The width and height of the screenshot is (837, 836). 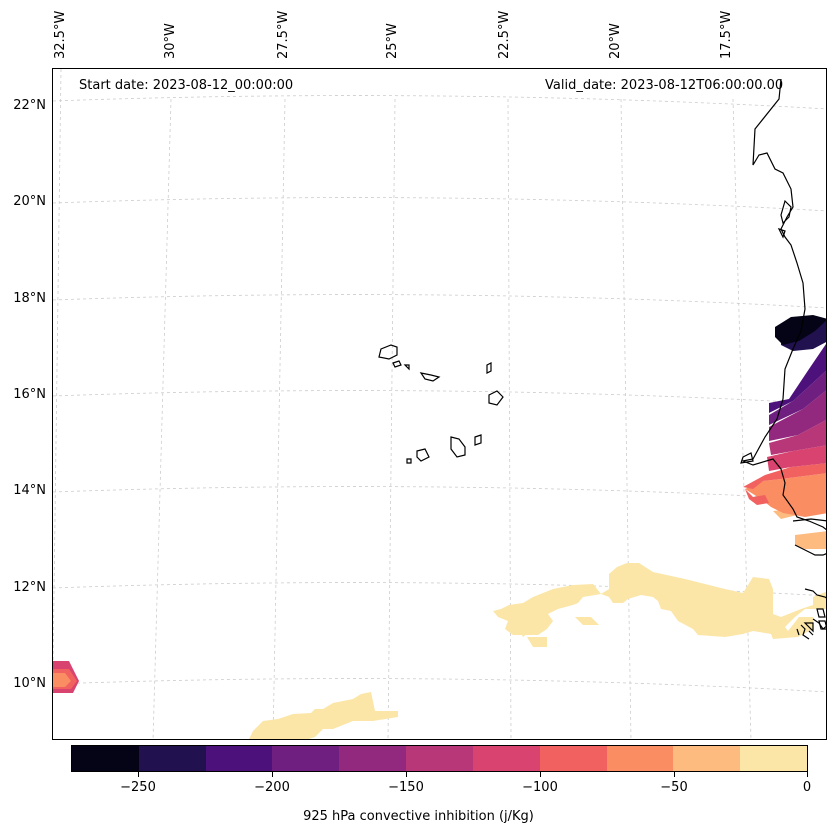 I want to click on island-santiago, so click(x=458, y=447).